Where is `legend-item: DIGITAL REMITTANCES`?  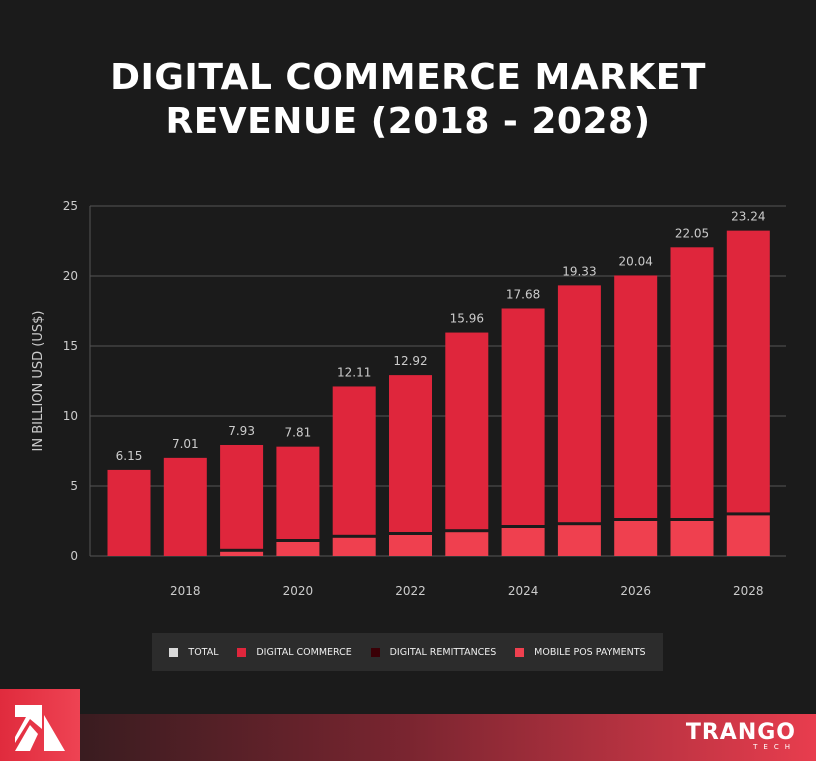
legend-item: DIGITAL REMITTANCES is located at coordinates (433, 652).